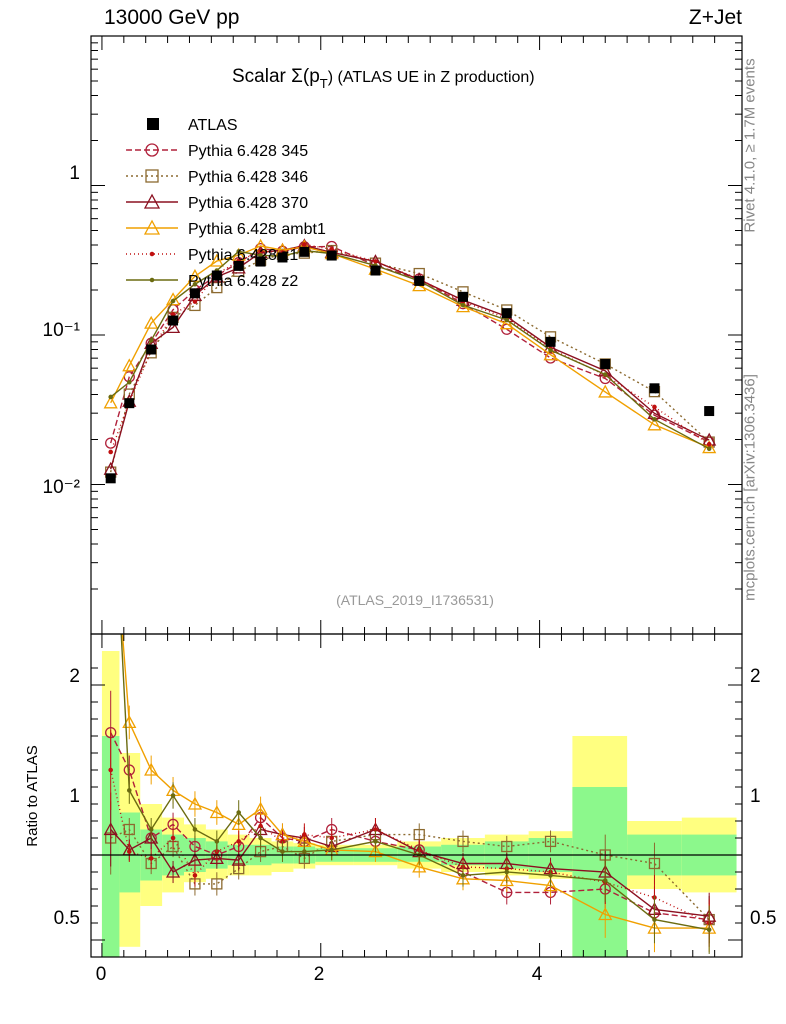 This screenshot has width=786, height=1024. What do you see at coordinates (67, 918) in the screenshot?
I see `ratio-y-tick-label: 0.5` at bounding box center [67, 918].